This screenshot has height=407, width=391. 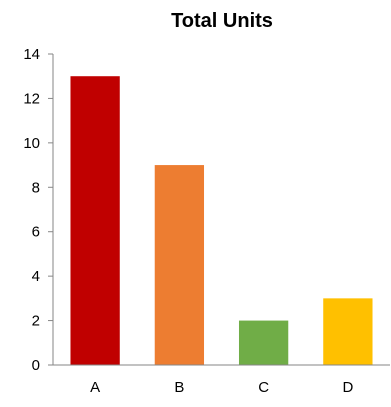 What do you see at coordinates (31, 54) in the screenshot?
I see `y-tick-label: 14` at bounding box center [31, 54].